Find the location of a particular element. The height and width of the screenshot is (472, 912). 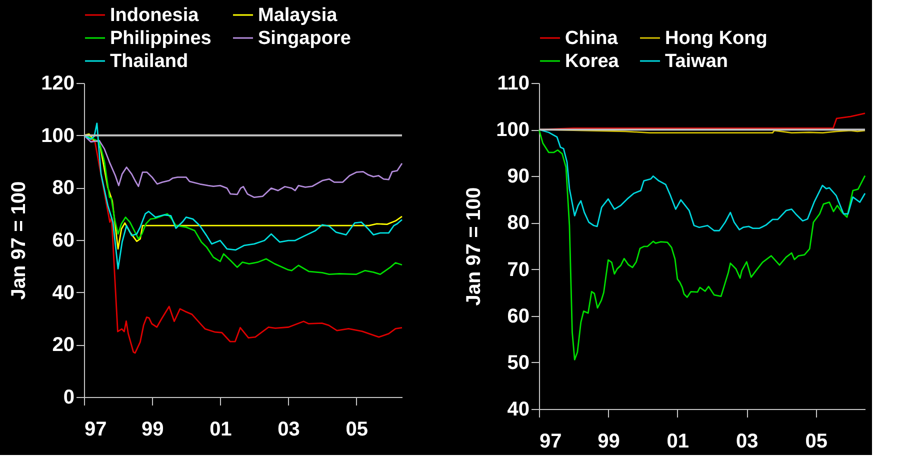

y-tick-label: 120 is located at coordinates (57, 83).